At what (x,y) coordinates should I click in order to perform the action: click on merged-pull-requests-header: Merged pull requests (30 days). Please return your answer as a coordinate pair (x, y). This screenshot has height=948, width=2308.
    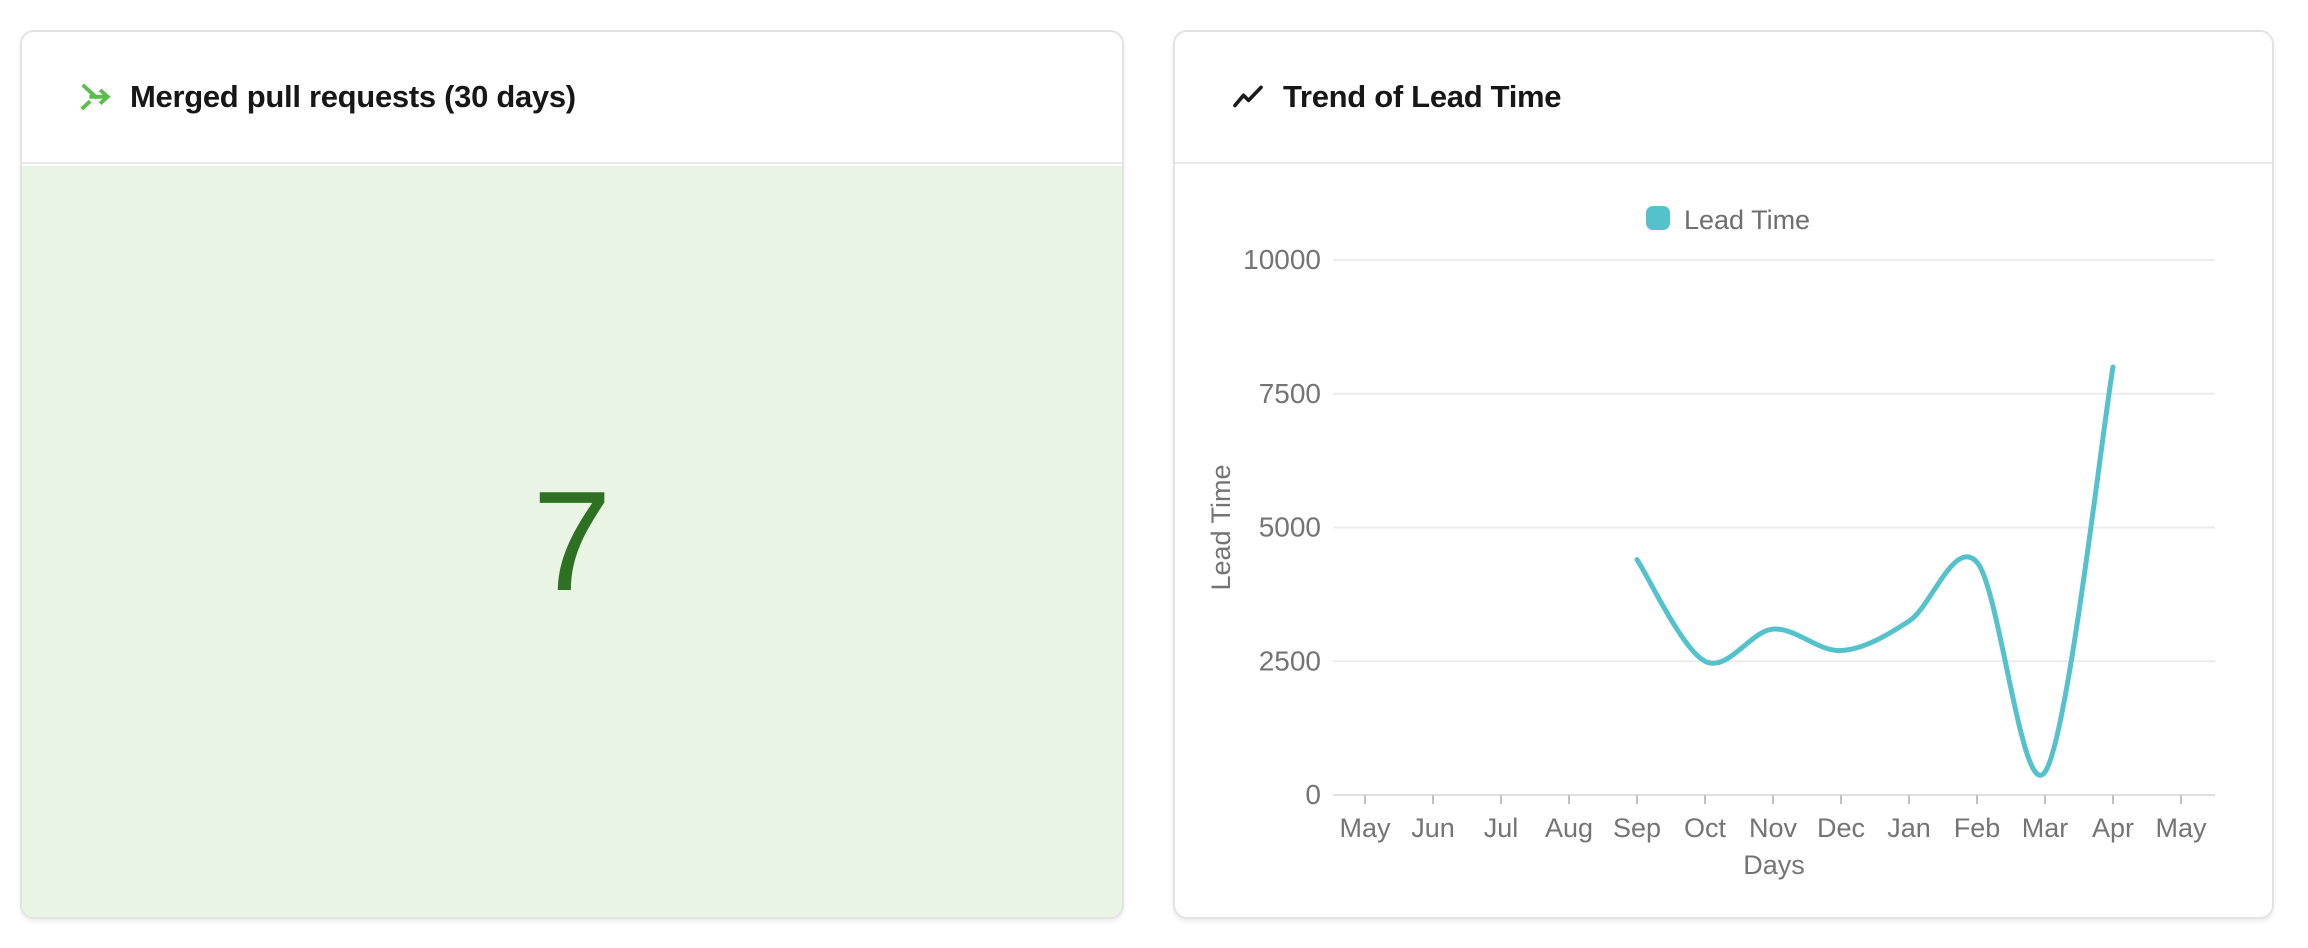
    Looking at the image, I should click on (572, 98).